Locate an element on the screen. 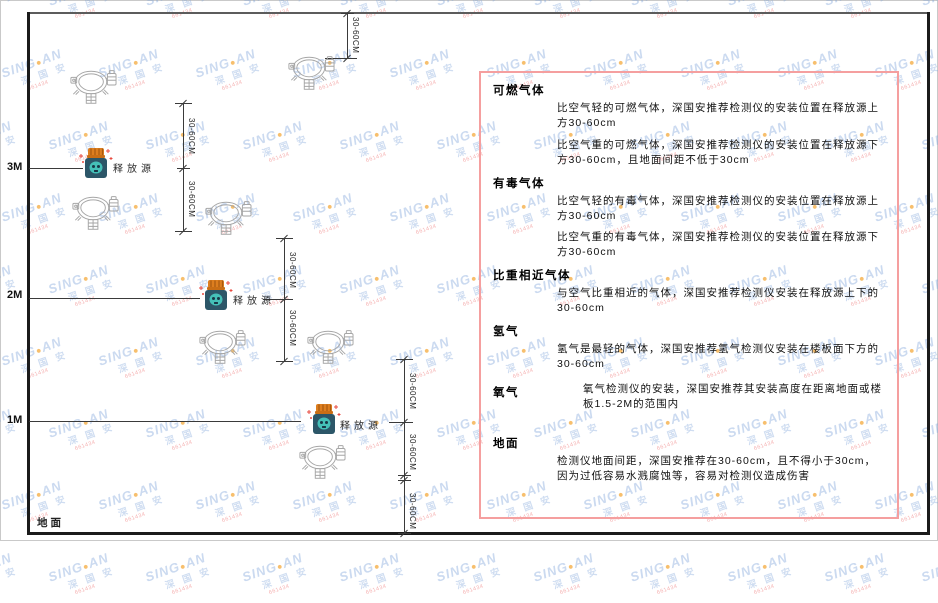  ground-line is located at coordinates (478, 533).